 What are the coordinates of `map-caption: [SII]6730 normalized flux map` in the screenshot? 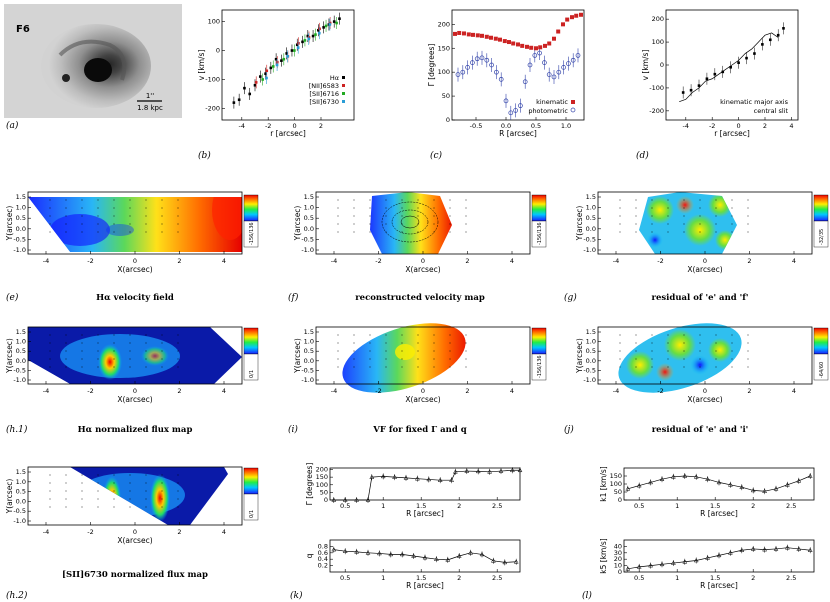 It's located at (135, 575).